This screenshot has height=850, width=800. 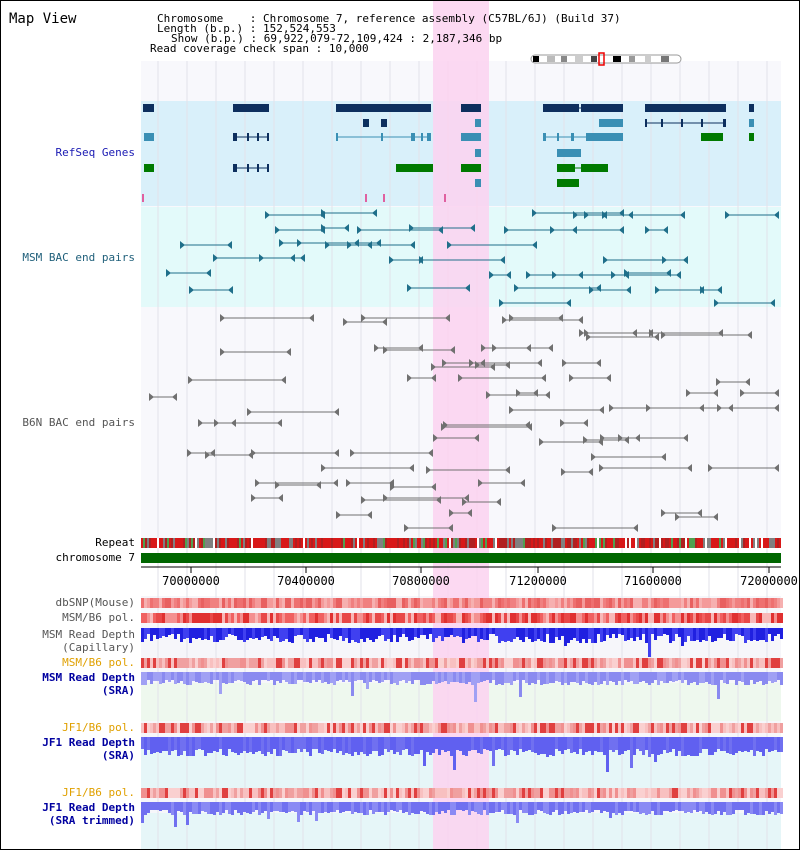 I want to click on track-label-chromosome: chromosome 7, so click(x=95, y=557).